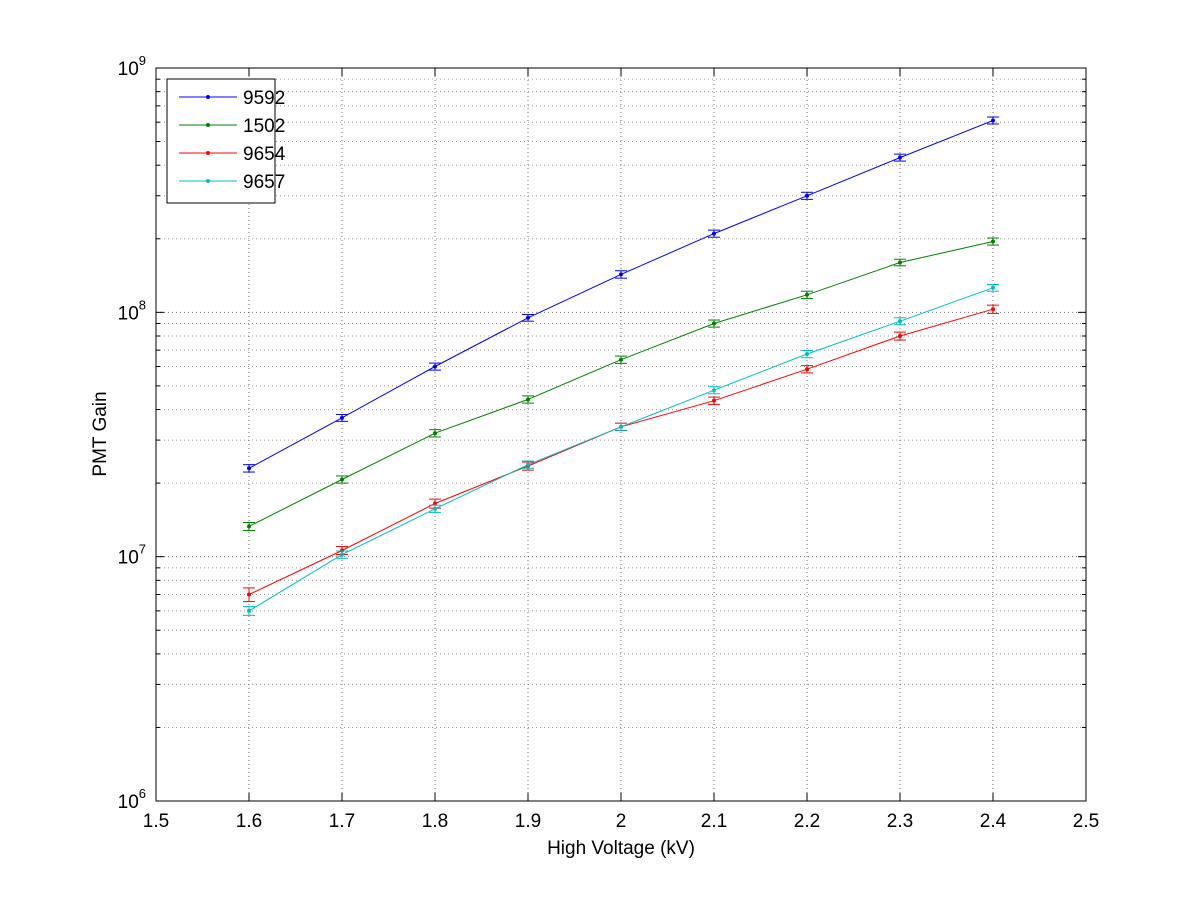 The image size is (1200, 900). What do you see at coordinates (142, 793) in the screenshot?
I see `y-tick-exponent: 6` at bounding box center [142, 793].